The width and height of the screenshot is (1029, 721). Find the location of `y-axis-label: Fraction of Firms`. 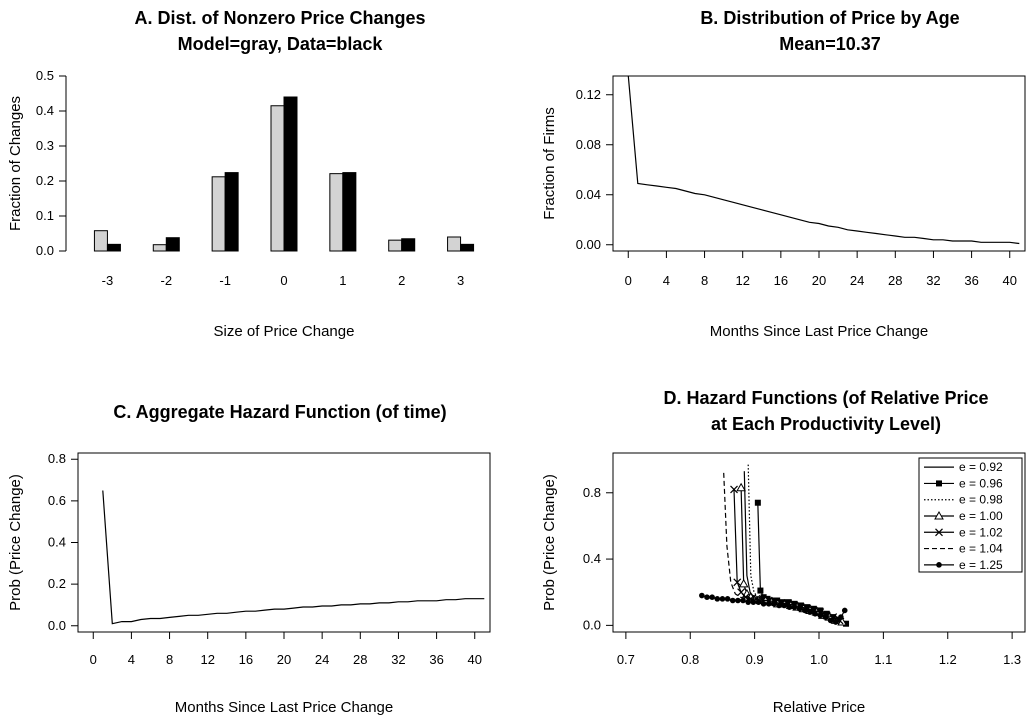

y-axis-label: Fraction of Firms is located at coordinates (549, 163).